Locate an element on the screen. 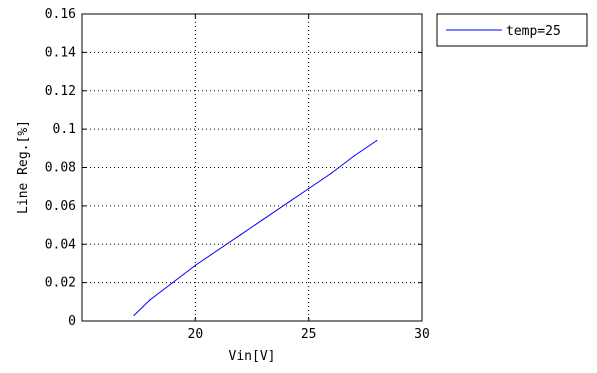 Image resolution: width=597 pixels, height=373 pixels. x-tick-label-20: 20 is located at coordinates (196, 334).